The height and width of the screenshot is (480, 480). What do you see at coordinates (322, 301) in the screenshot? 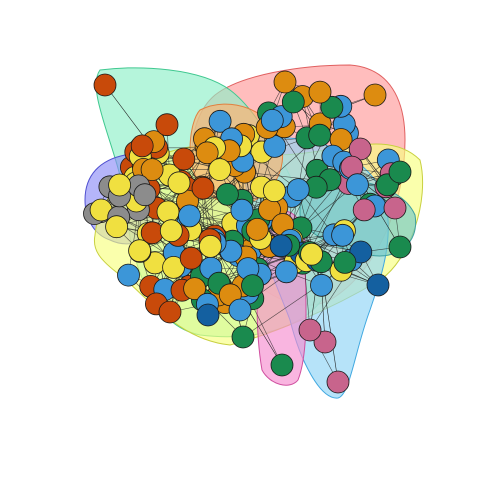
I see `graph-edge` at bounding box center [322, 301].